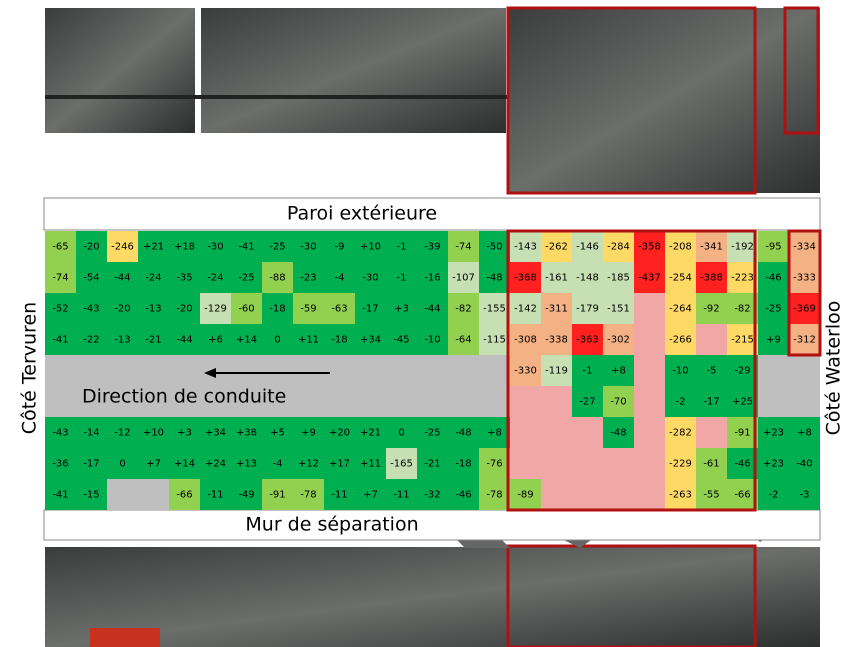 This screenshot has height=647, width=846. I want to click on cell-value: -223, so click(742, 278).